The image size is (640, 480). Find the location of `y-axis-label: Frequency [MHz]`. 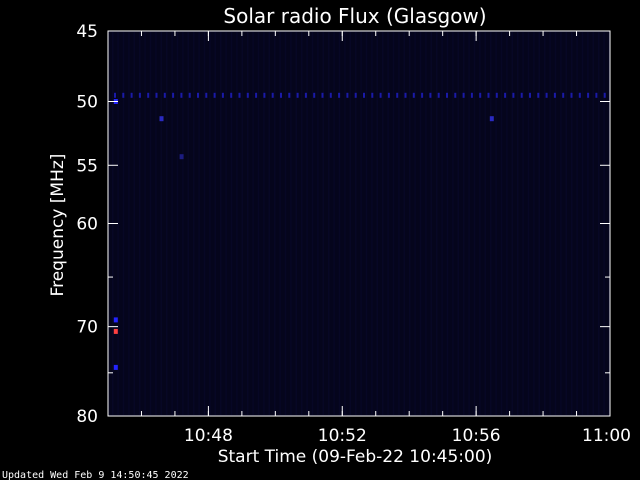

y-axis-label: Frequency [MHz] is located at coordinates (58, 225).